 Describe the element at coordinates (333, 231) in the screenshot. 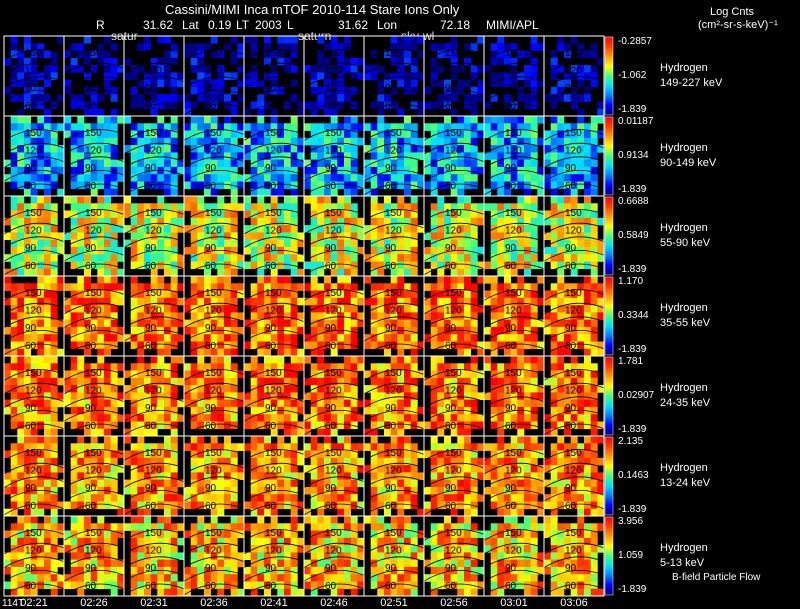

I see `contour-label: 120` at that location.